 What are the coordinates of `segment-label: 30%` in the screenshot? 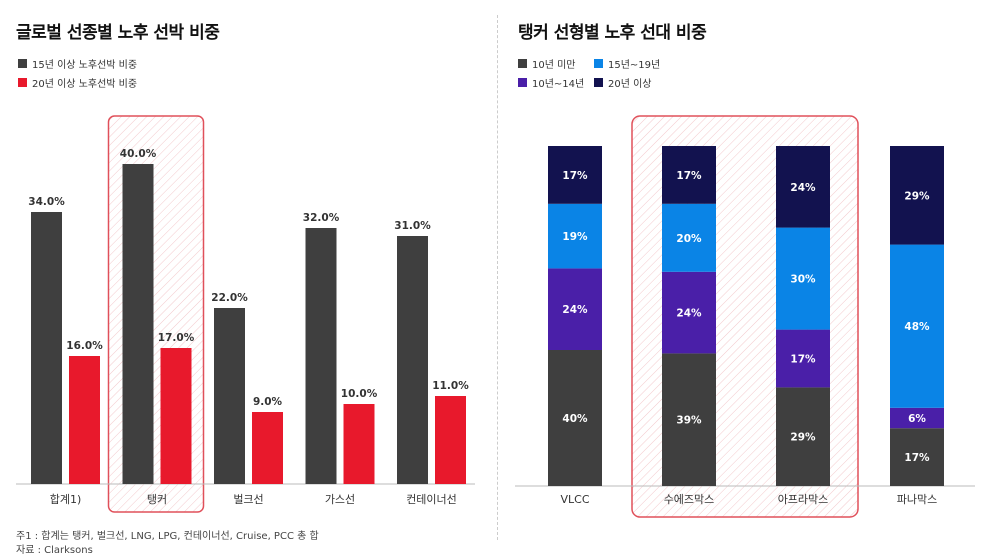 It's located at (803, 280).